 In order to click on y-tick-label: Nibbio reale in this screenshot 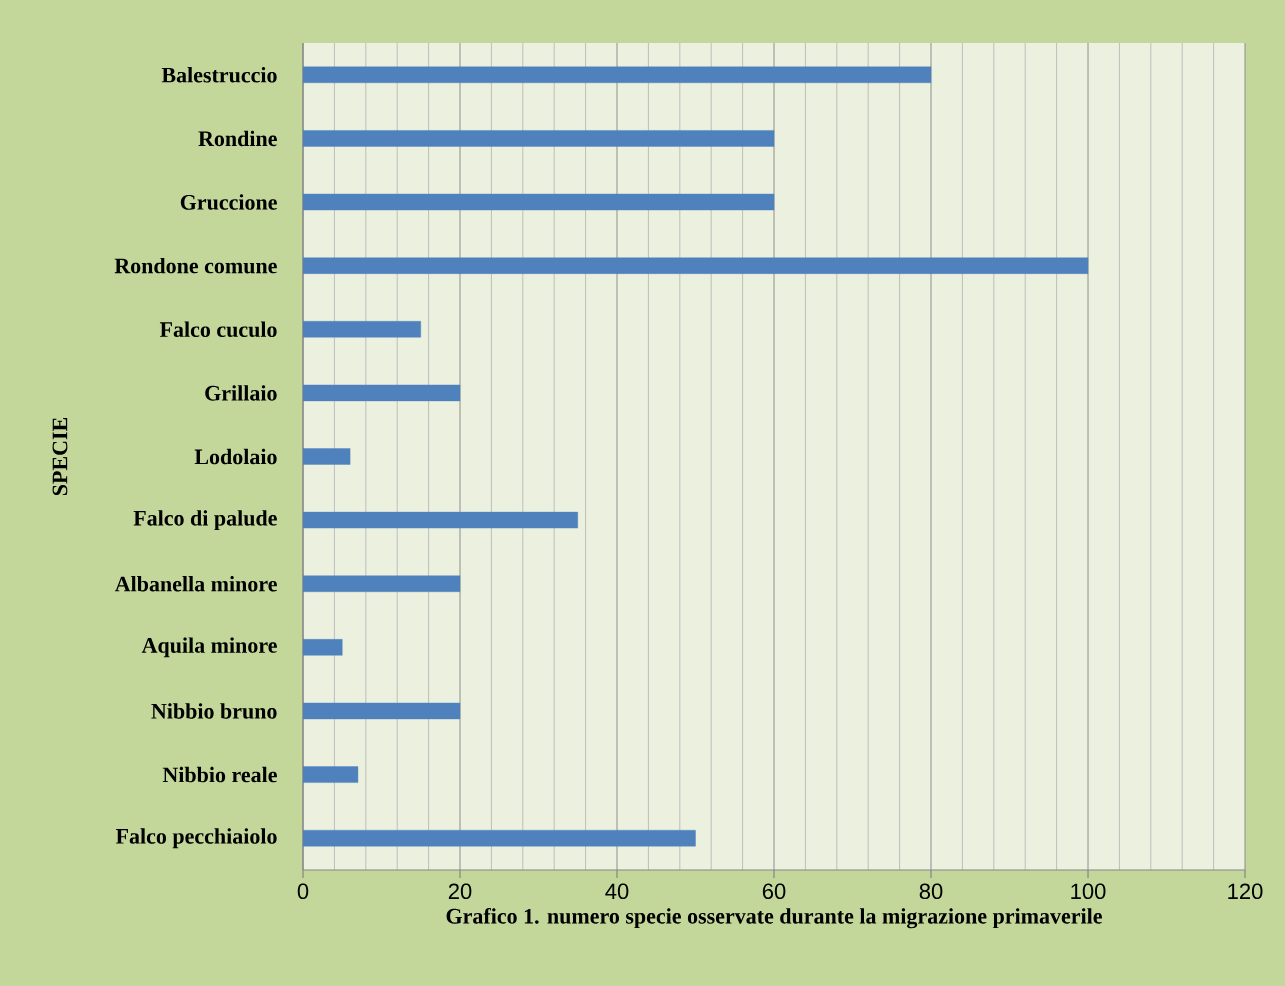, I will do `click(219, 774)`.